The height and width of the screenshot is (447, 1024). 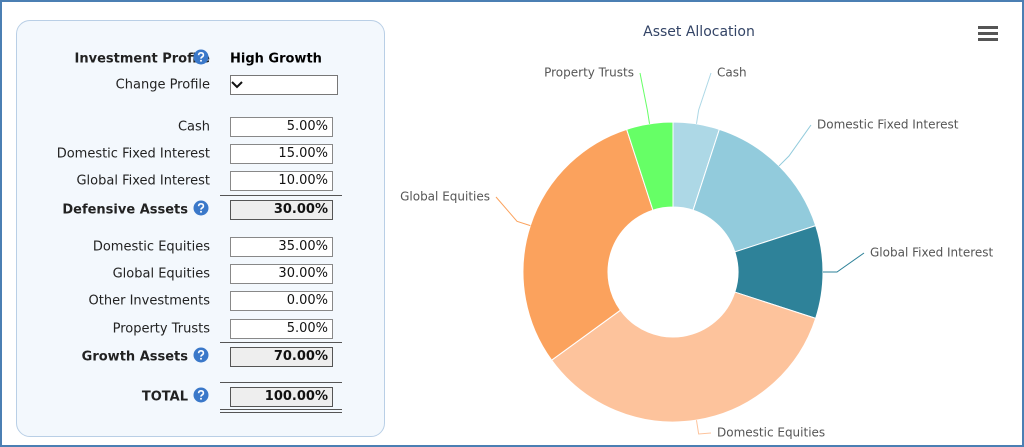 What do you see at coordinates (125, 210) in the screenshot?
I see `row-label: Defensive Assets` at bounding box center [125, 210].